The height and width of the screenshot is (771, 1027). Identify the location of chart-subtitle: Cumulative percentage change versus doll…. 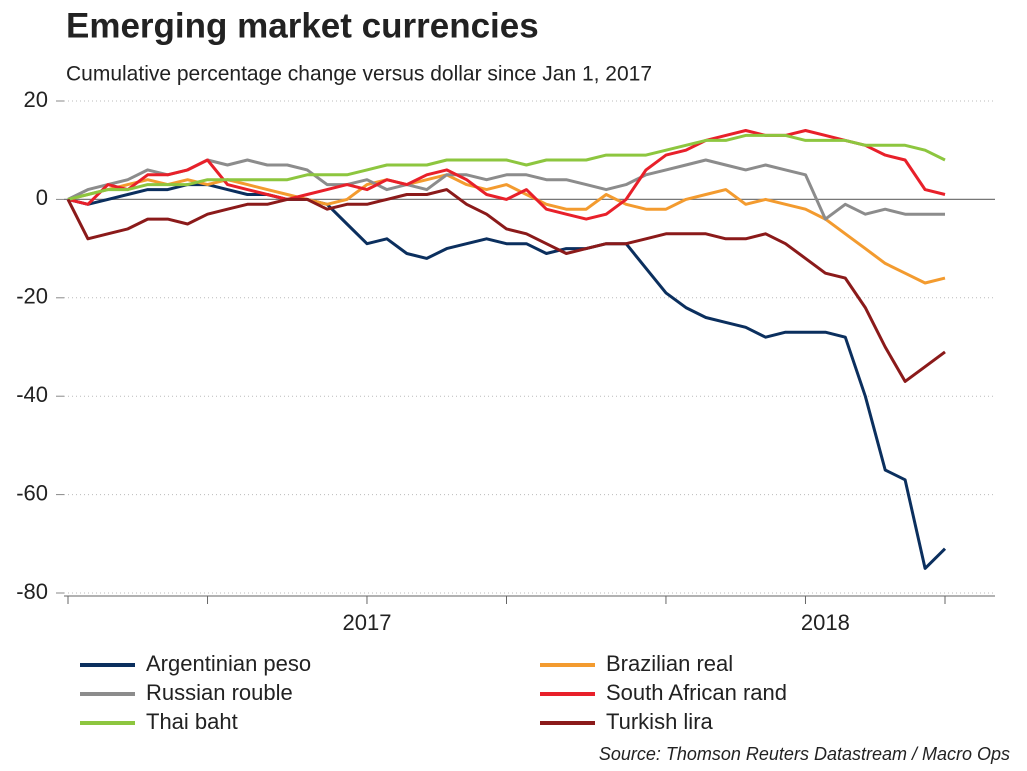
(359, 74).